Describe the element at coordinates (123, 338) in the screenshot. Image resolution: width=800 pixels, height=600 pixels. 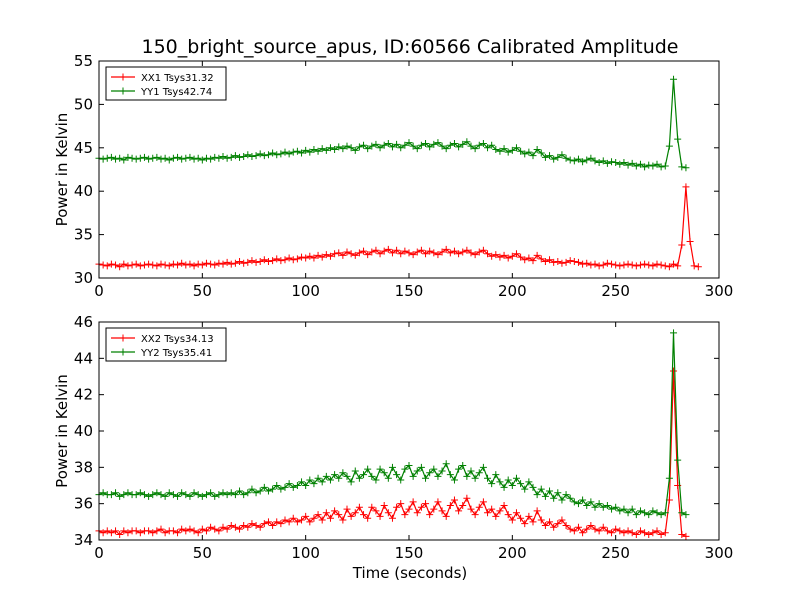
I see `legend-marker` at that location.